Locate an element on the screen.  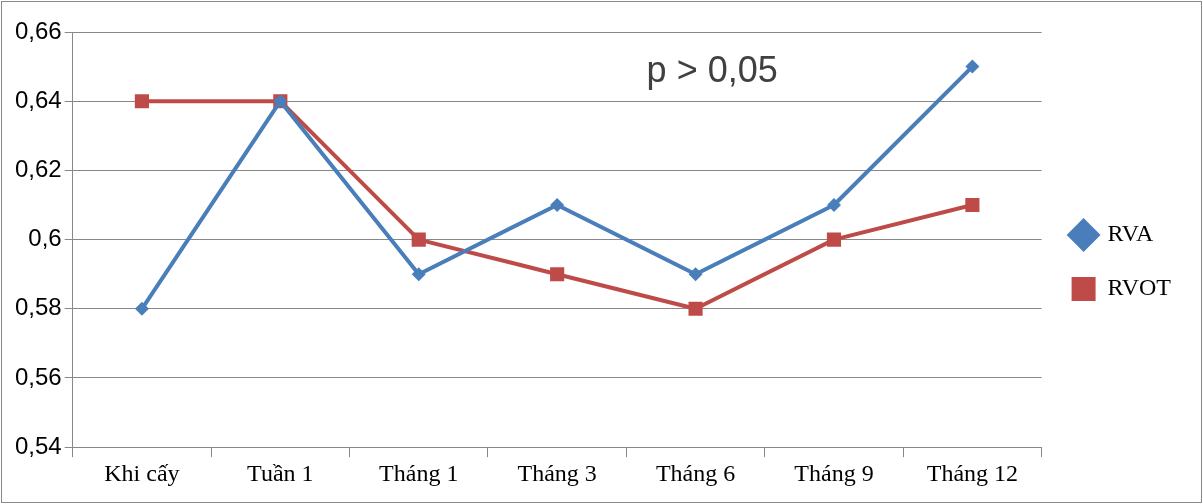
y-tick-label: 0,54 is located at coordinates (38, 445).